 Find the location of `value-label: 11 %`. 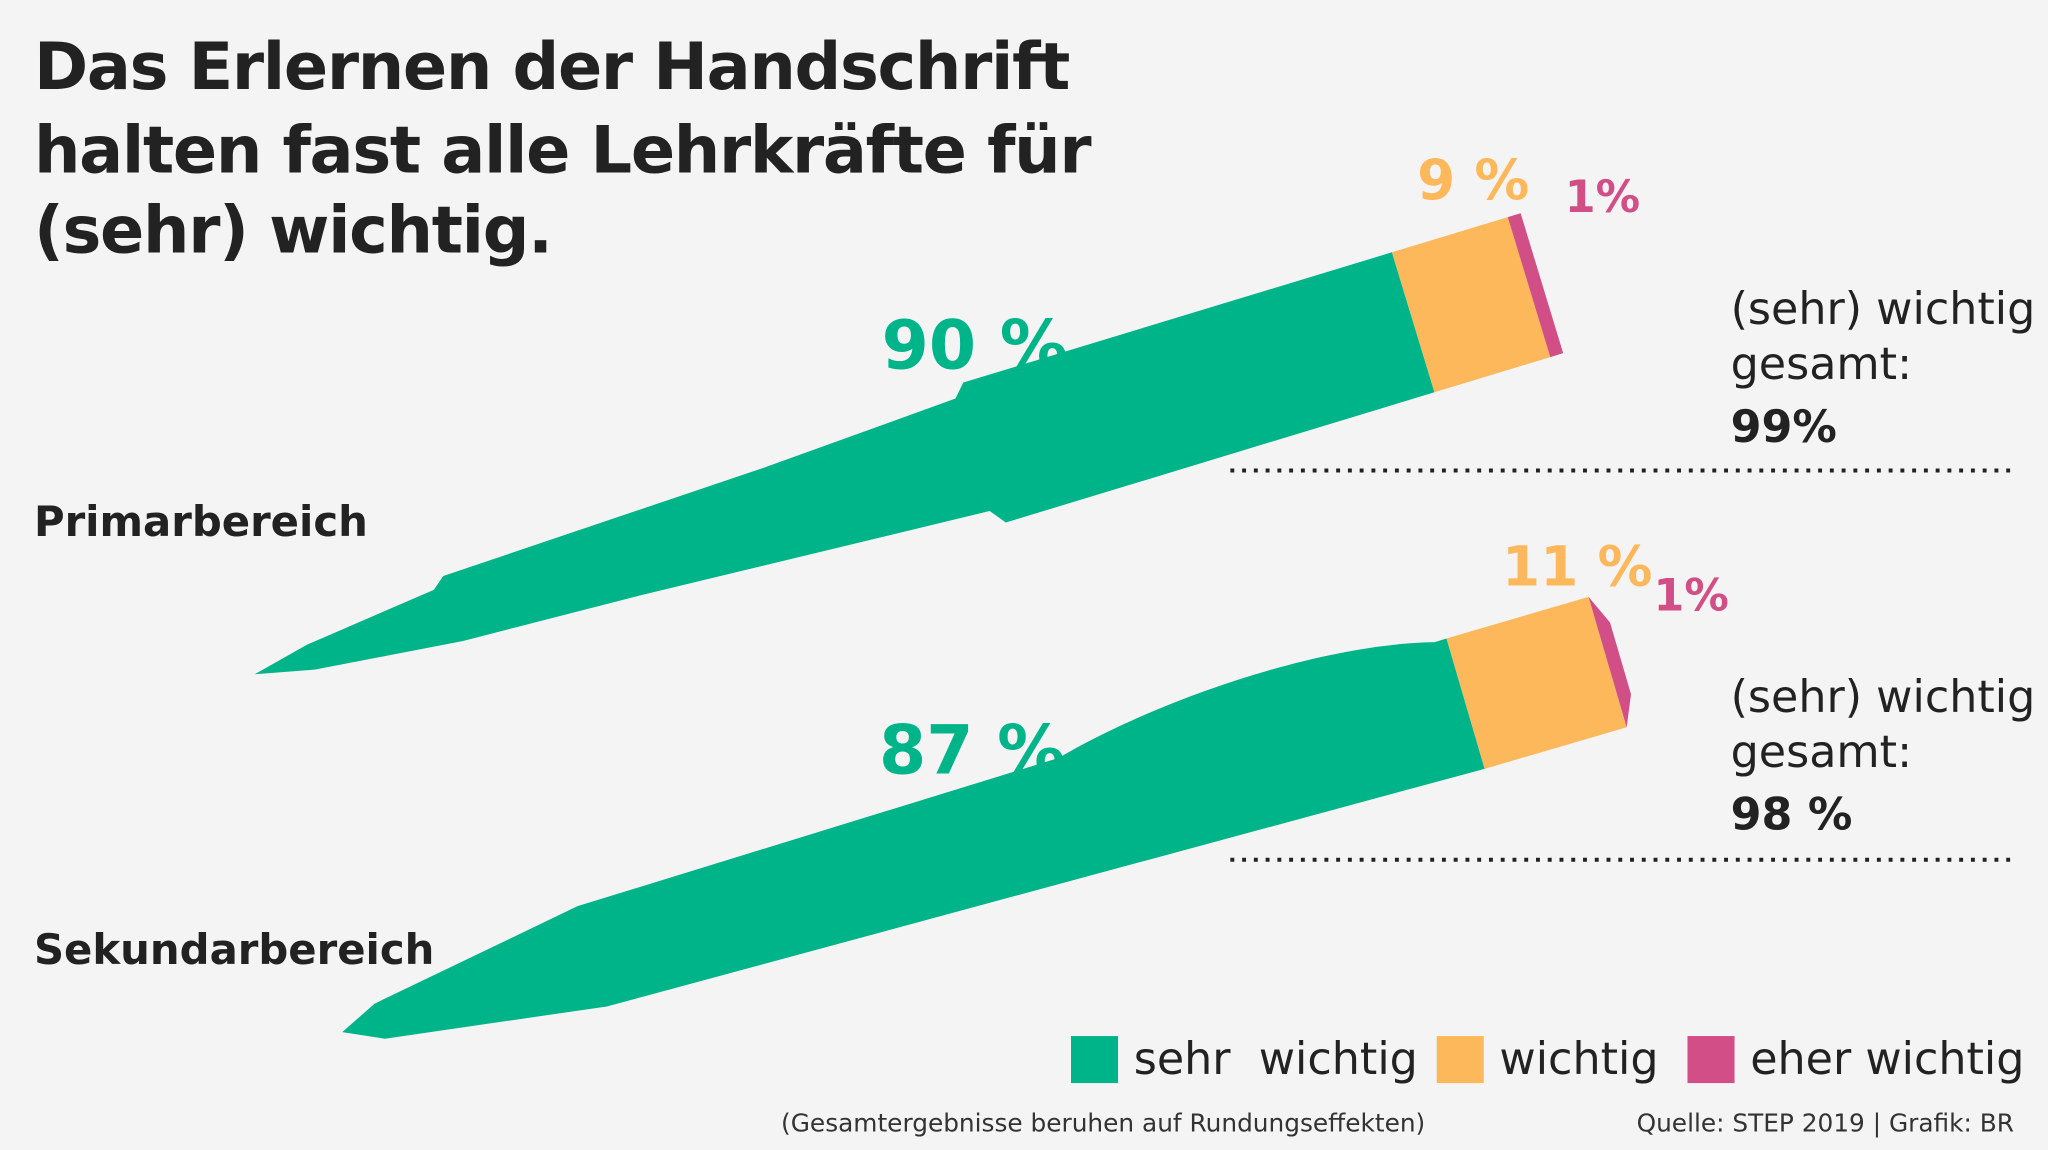

value-label: 11 % is located at coordinates (1577, 566).